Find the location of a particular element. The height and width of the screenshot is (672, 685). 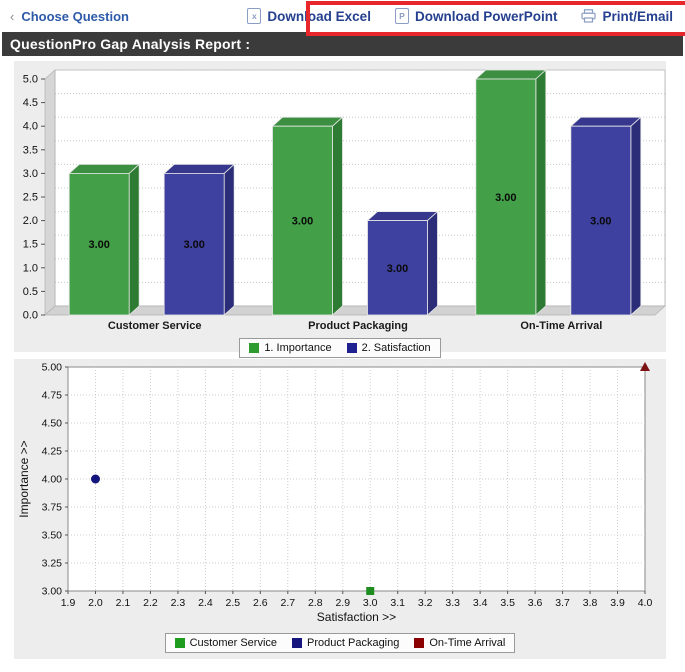

x-tick-label: 3.4 is located at coordinates (480, 603).